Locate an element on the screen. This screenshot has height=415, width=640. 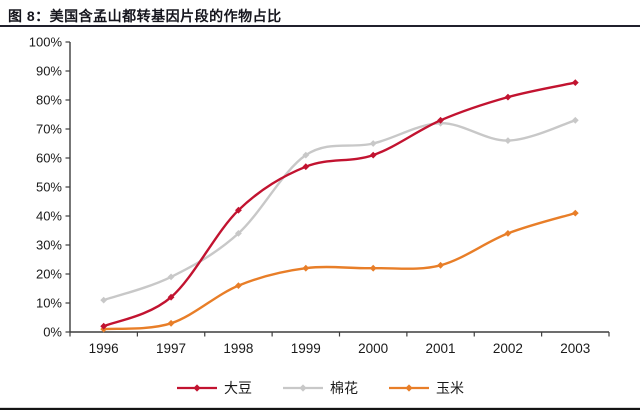
y-axis-label: 60% is located at coordinates (49, 158).